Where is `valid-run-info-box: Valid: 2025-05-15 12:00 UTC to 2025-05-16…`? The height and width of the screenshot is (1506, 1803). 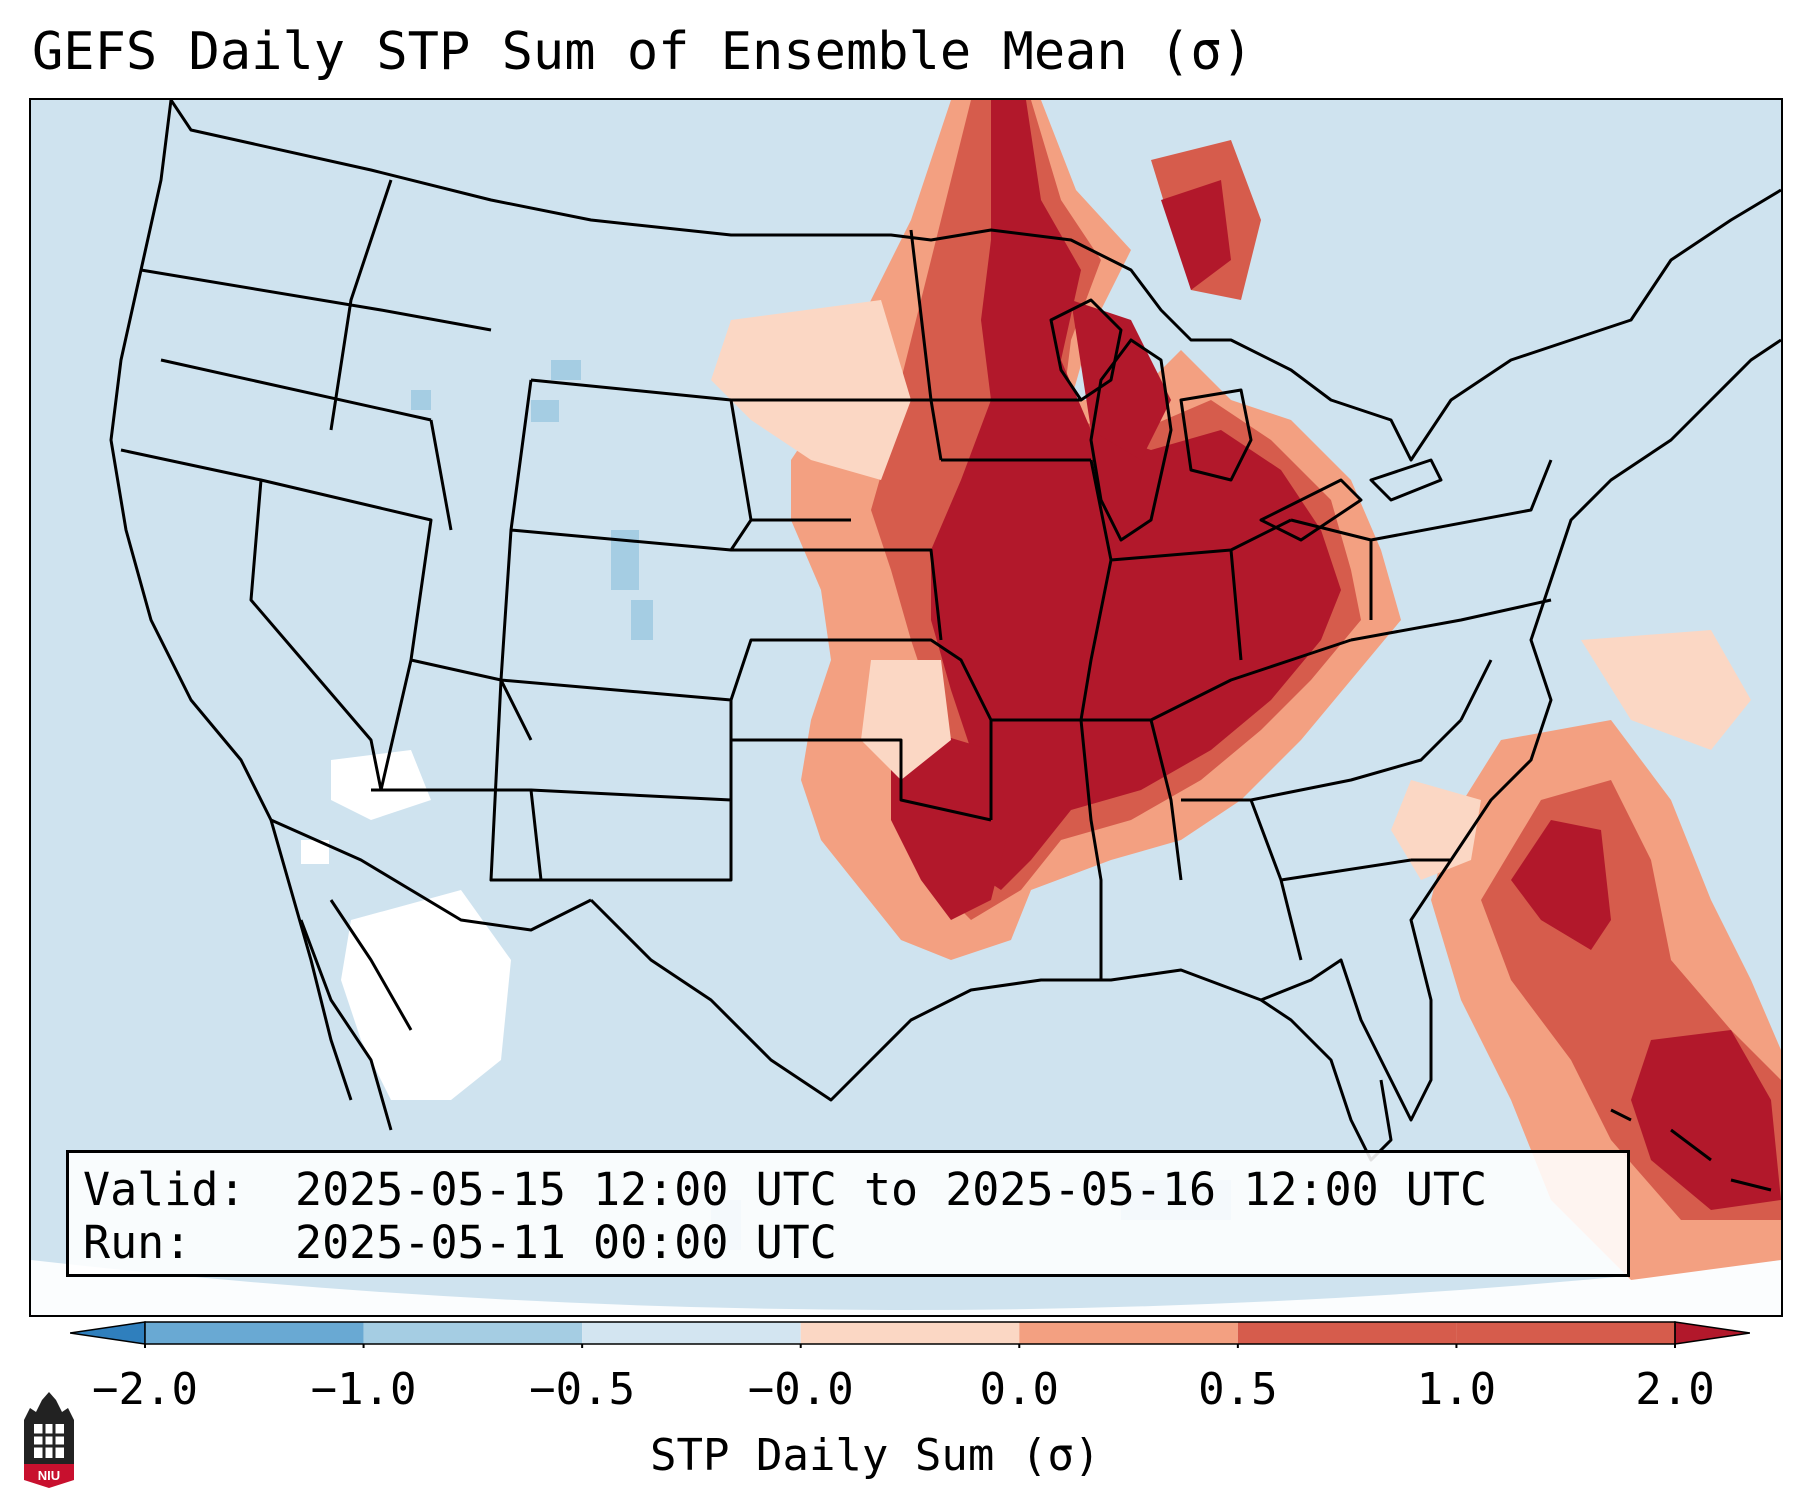
valid-run-info-box: Valid: 2025-05-15 12:00 UTC to 2025-05-16… is located at coordinates (848, 1213).